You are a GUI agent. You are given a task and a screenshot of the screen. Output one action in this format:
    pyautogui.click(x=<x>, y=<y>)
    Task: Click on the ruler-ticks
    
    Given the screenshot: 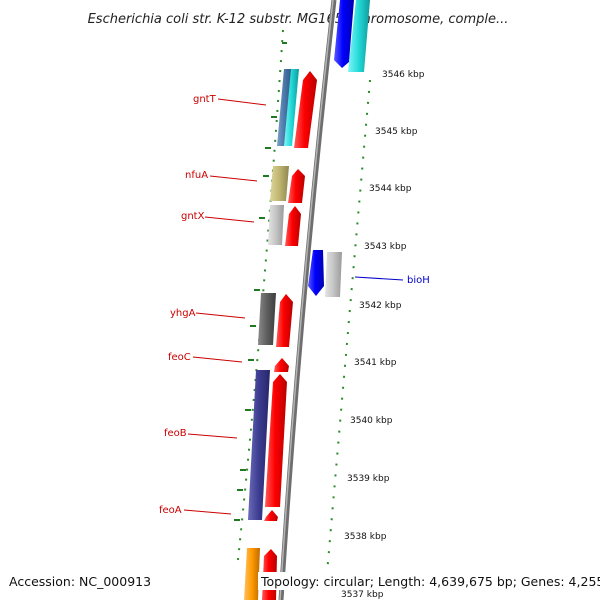 What is the action you would take?
    pyautogui.click(x=260, y=281)
    